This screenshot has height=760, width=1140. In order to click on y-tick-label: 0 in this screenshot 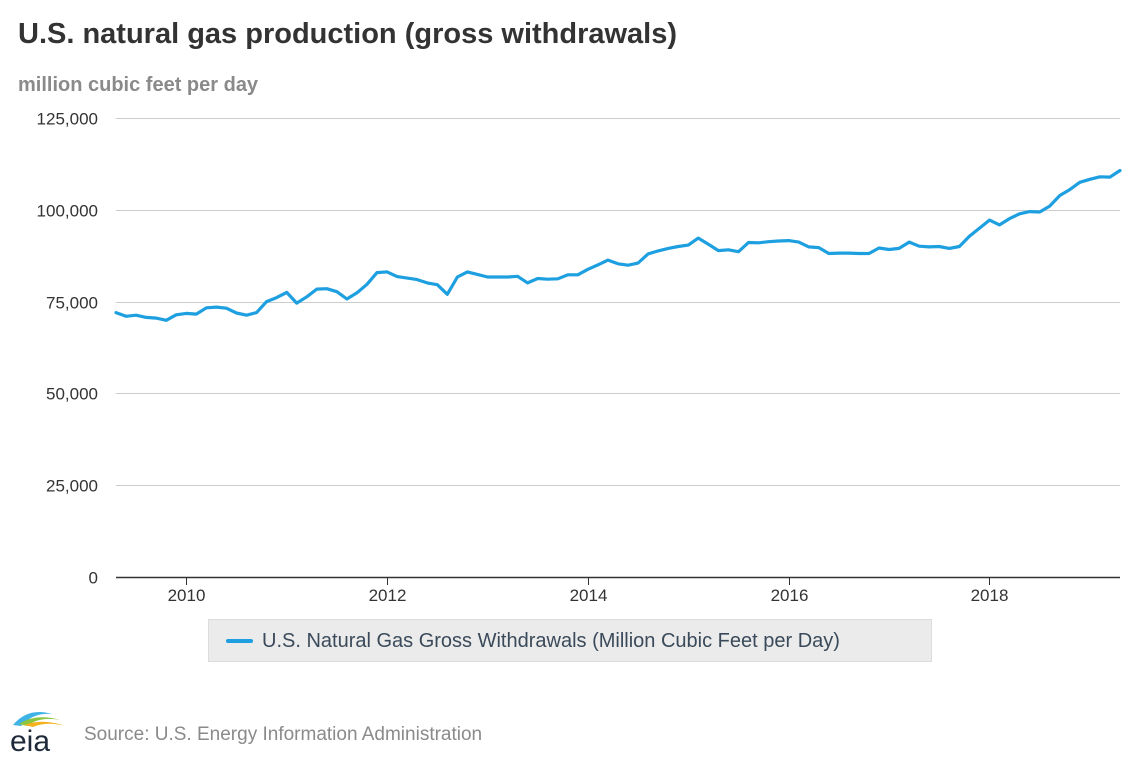, I will do `click(93, 578)`.